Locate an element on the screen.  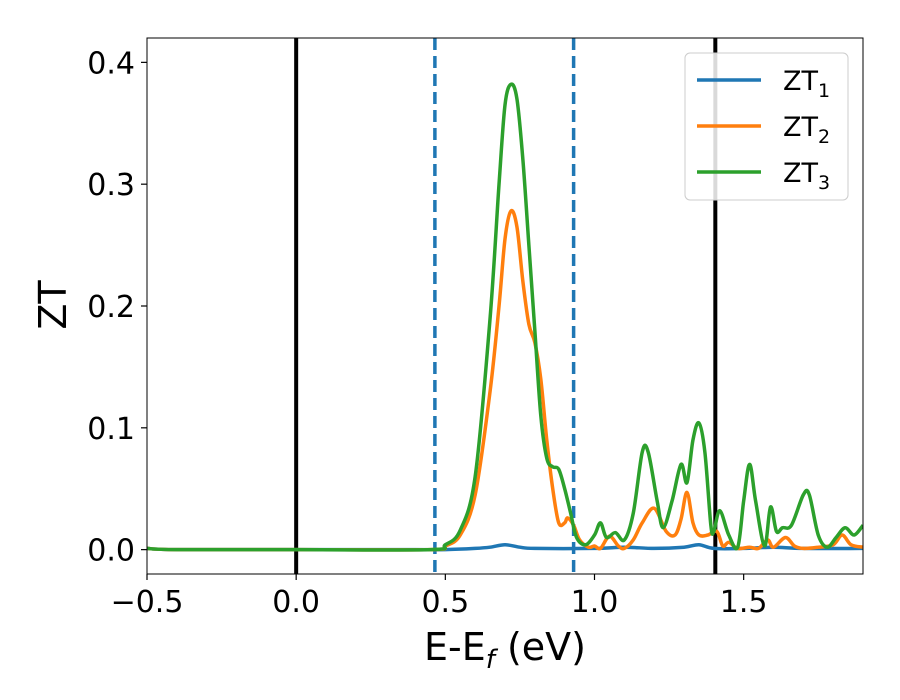
x-tick-label: 1.5 is located at coordinates (744, 602).